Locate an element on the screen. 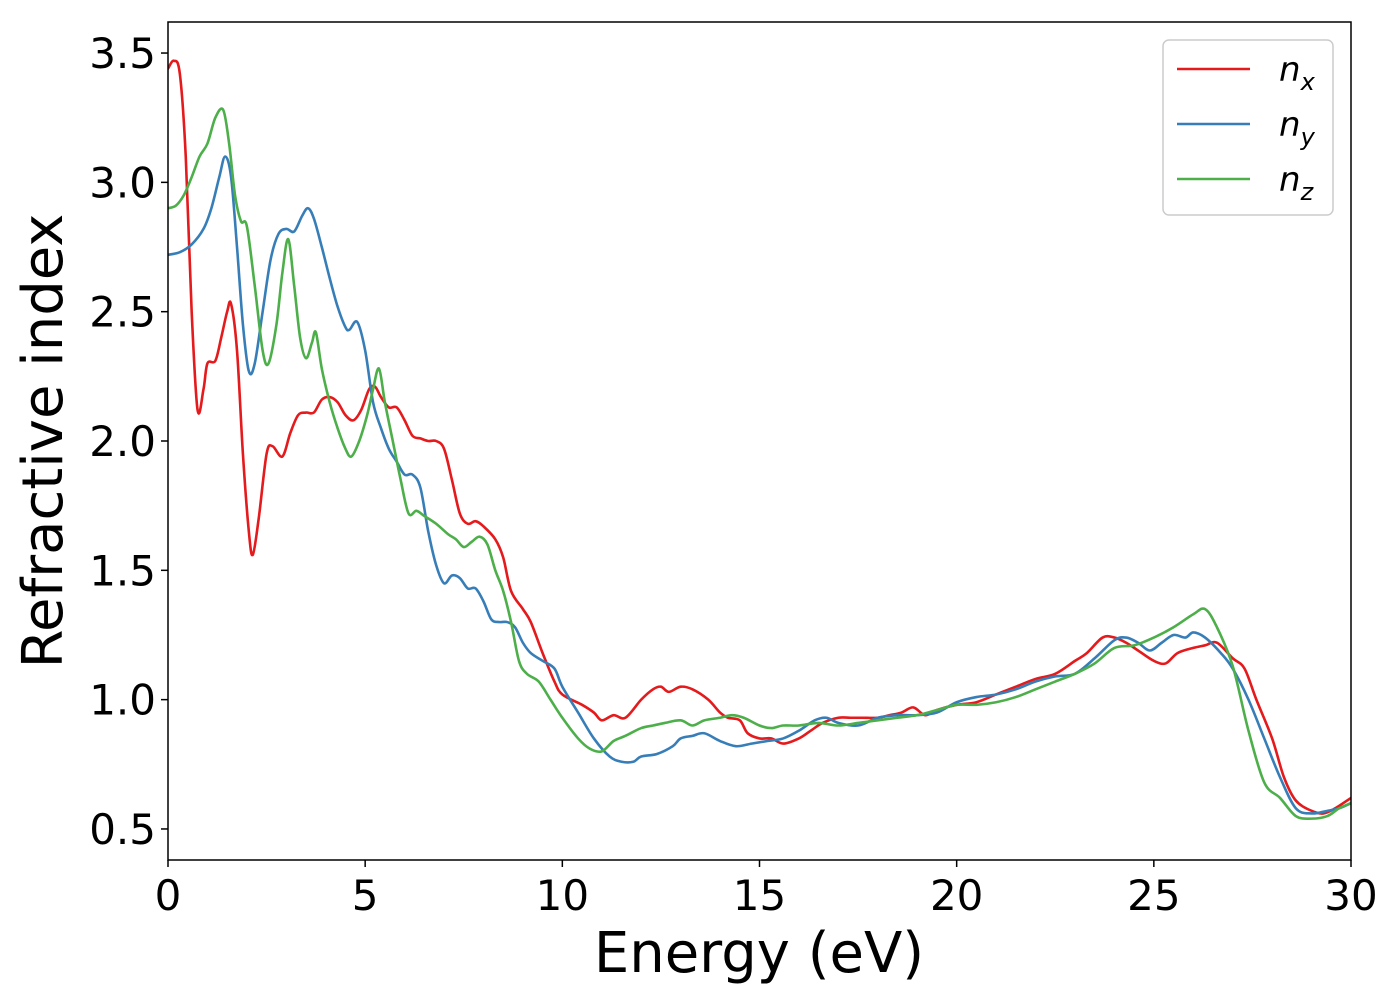  y-tick-label: 1.0 is located at coordinates (122, 700).